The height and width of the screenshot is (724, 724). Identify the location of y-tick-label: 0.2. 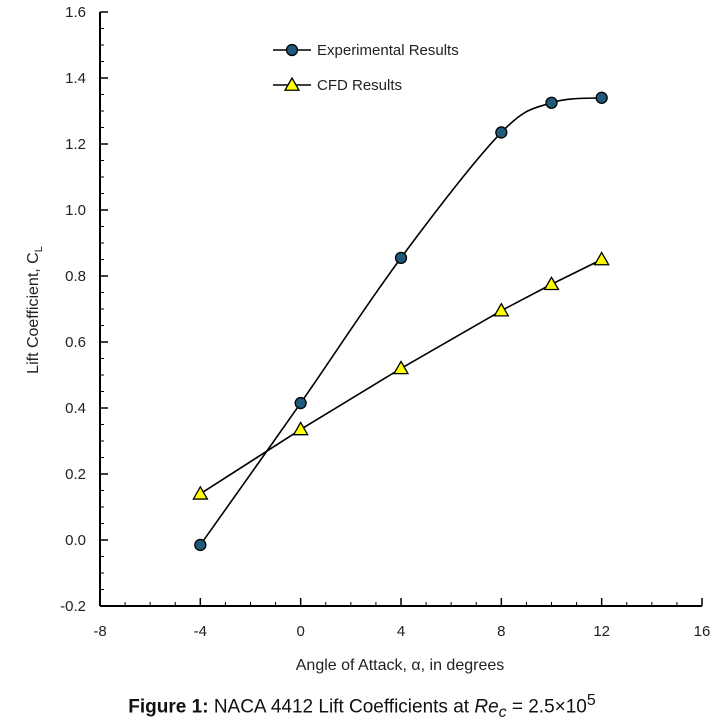
(75, 474).